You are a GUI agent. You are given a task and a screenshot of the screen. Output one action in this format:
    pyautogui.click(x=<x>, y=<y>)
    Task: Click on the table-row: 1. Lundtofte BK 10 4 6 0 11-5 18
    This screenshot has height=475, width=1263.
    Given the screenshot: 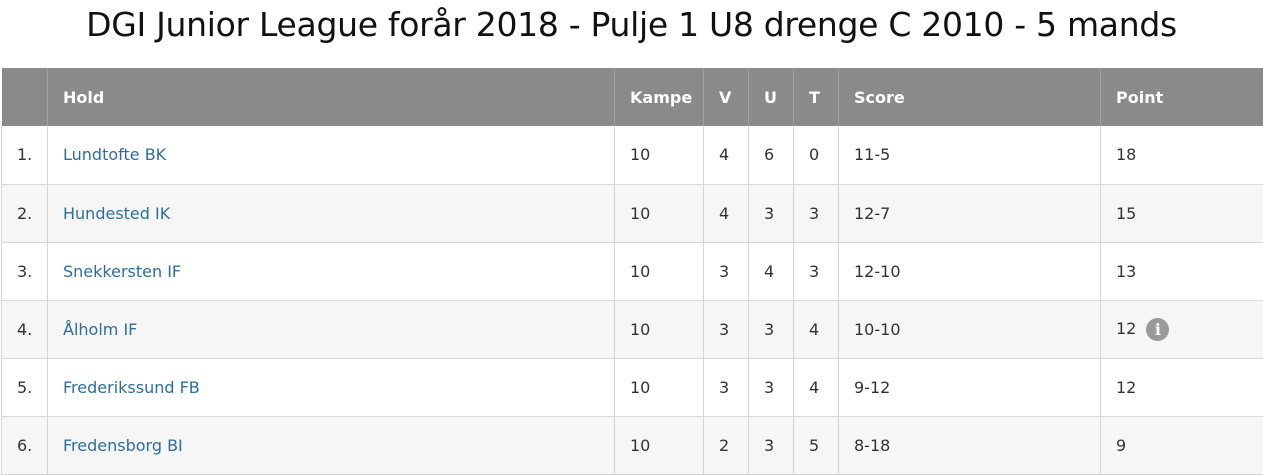 What is the action you would take?
    pyautogui.click(x=632, y=155)
    